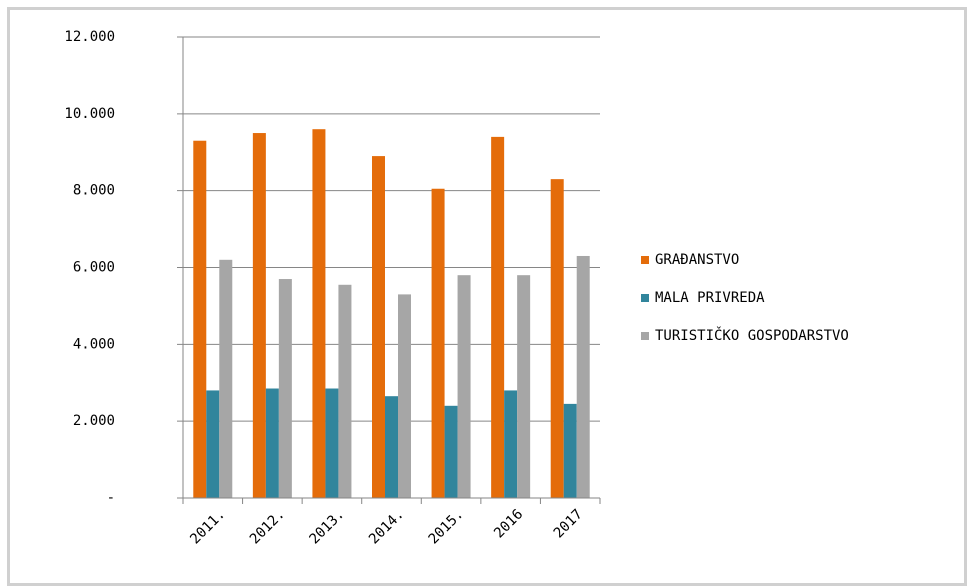 The width and height of the screenshot is (967, 586). What do you see at coordinates (94, 268) in the screenshot?
I see `y-tick-label: 6.000` at bounding box center [94, 268].